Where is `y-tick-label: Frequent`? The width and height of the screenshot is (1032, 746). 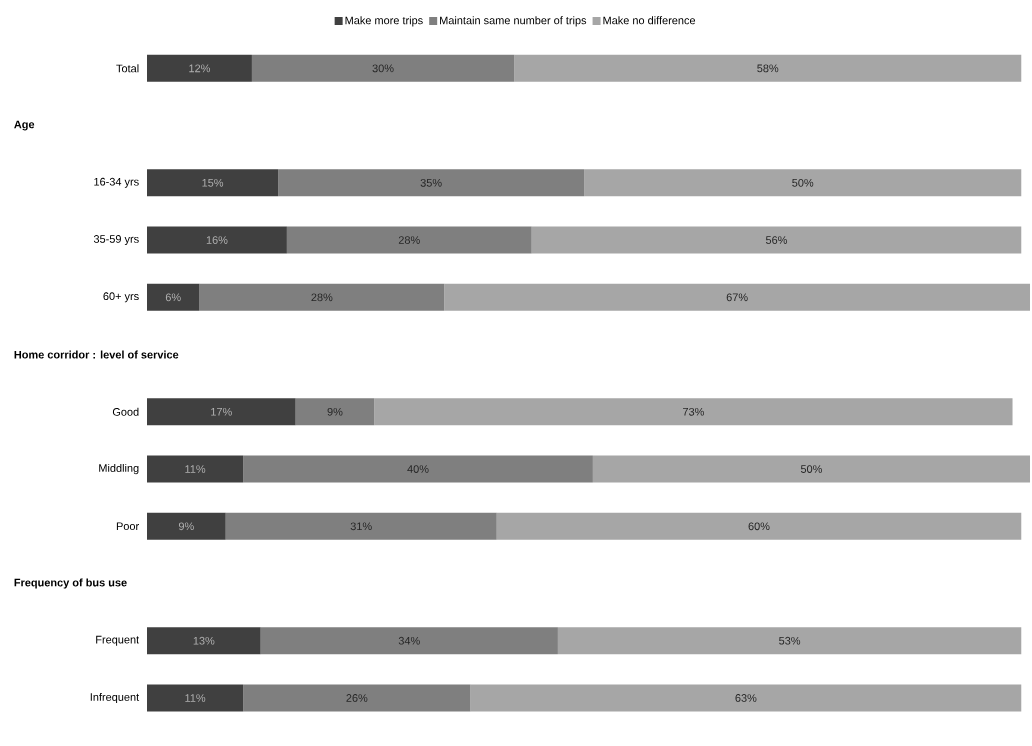 y-tick-label: Frequent is located at coordinates (118, 640).